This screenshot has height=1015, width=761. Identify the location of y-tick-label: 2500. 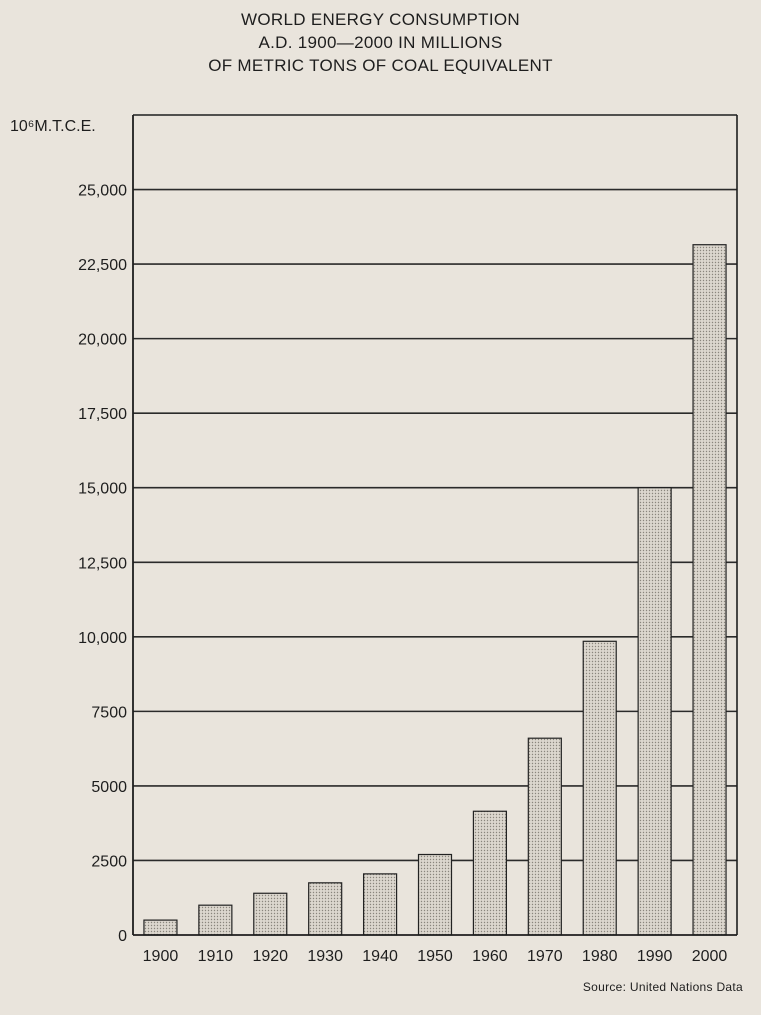
(109, 861).